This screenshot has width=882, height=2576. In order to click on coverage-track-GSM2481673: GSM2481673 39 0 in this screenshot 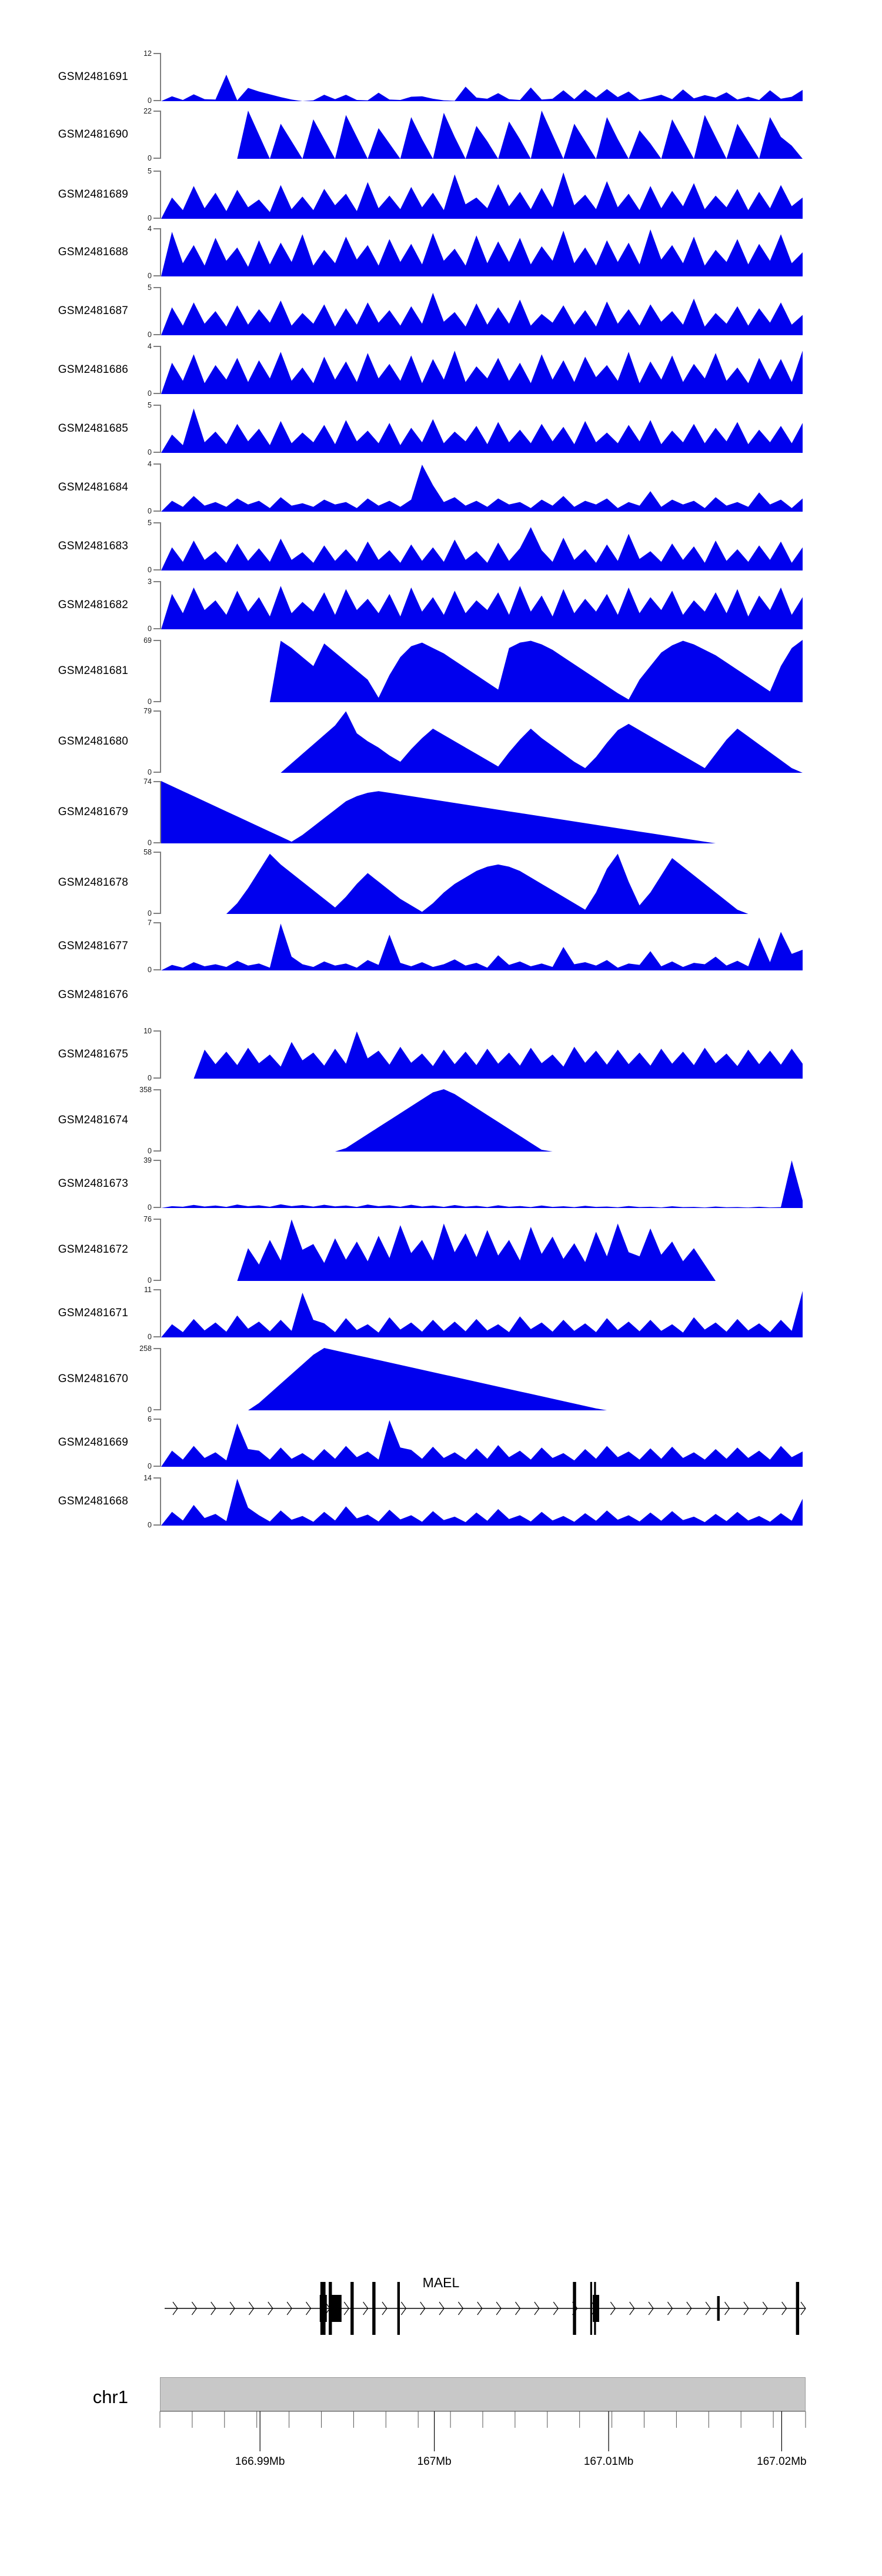, I will do `click(441, 1183)`.